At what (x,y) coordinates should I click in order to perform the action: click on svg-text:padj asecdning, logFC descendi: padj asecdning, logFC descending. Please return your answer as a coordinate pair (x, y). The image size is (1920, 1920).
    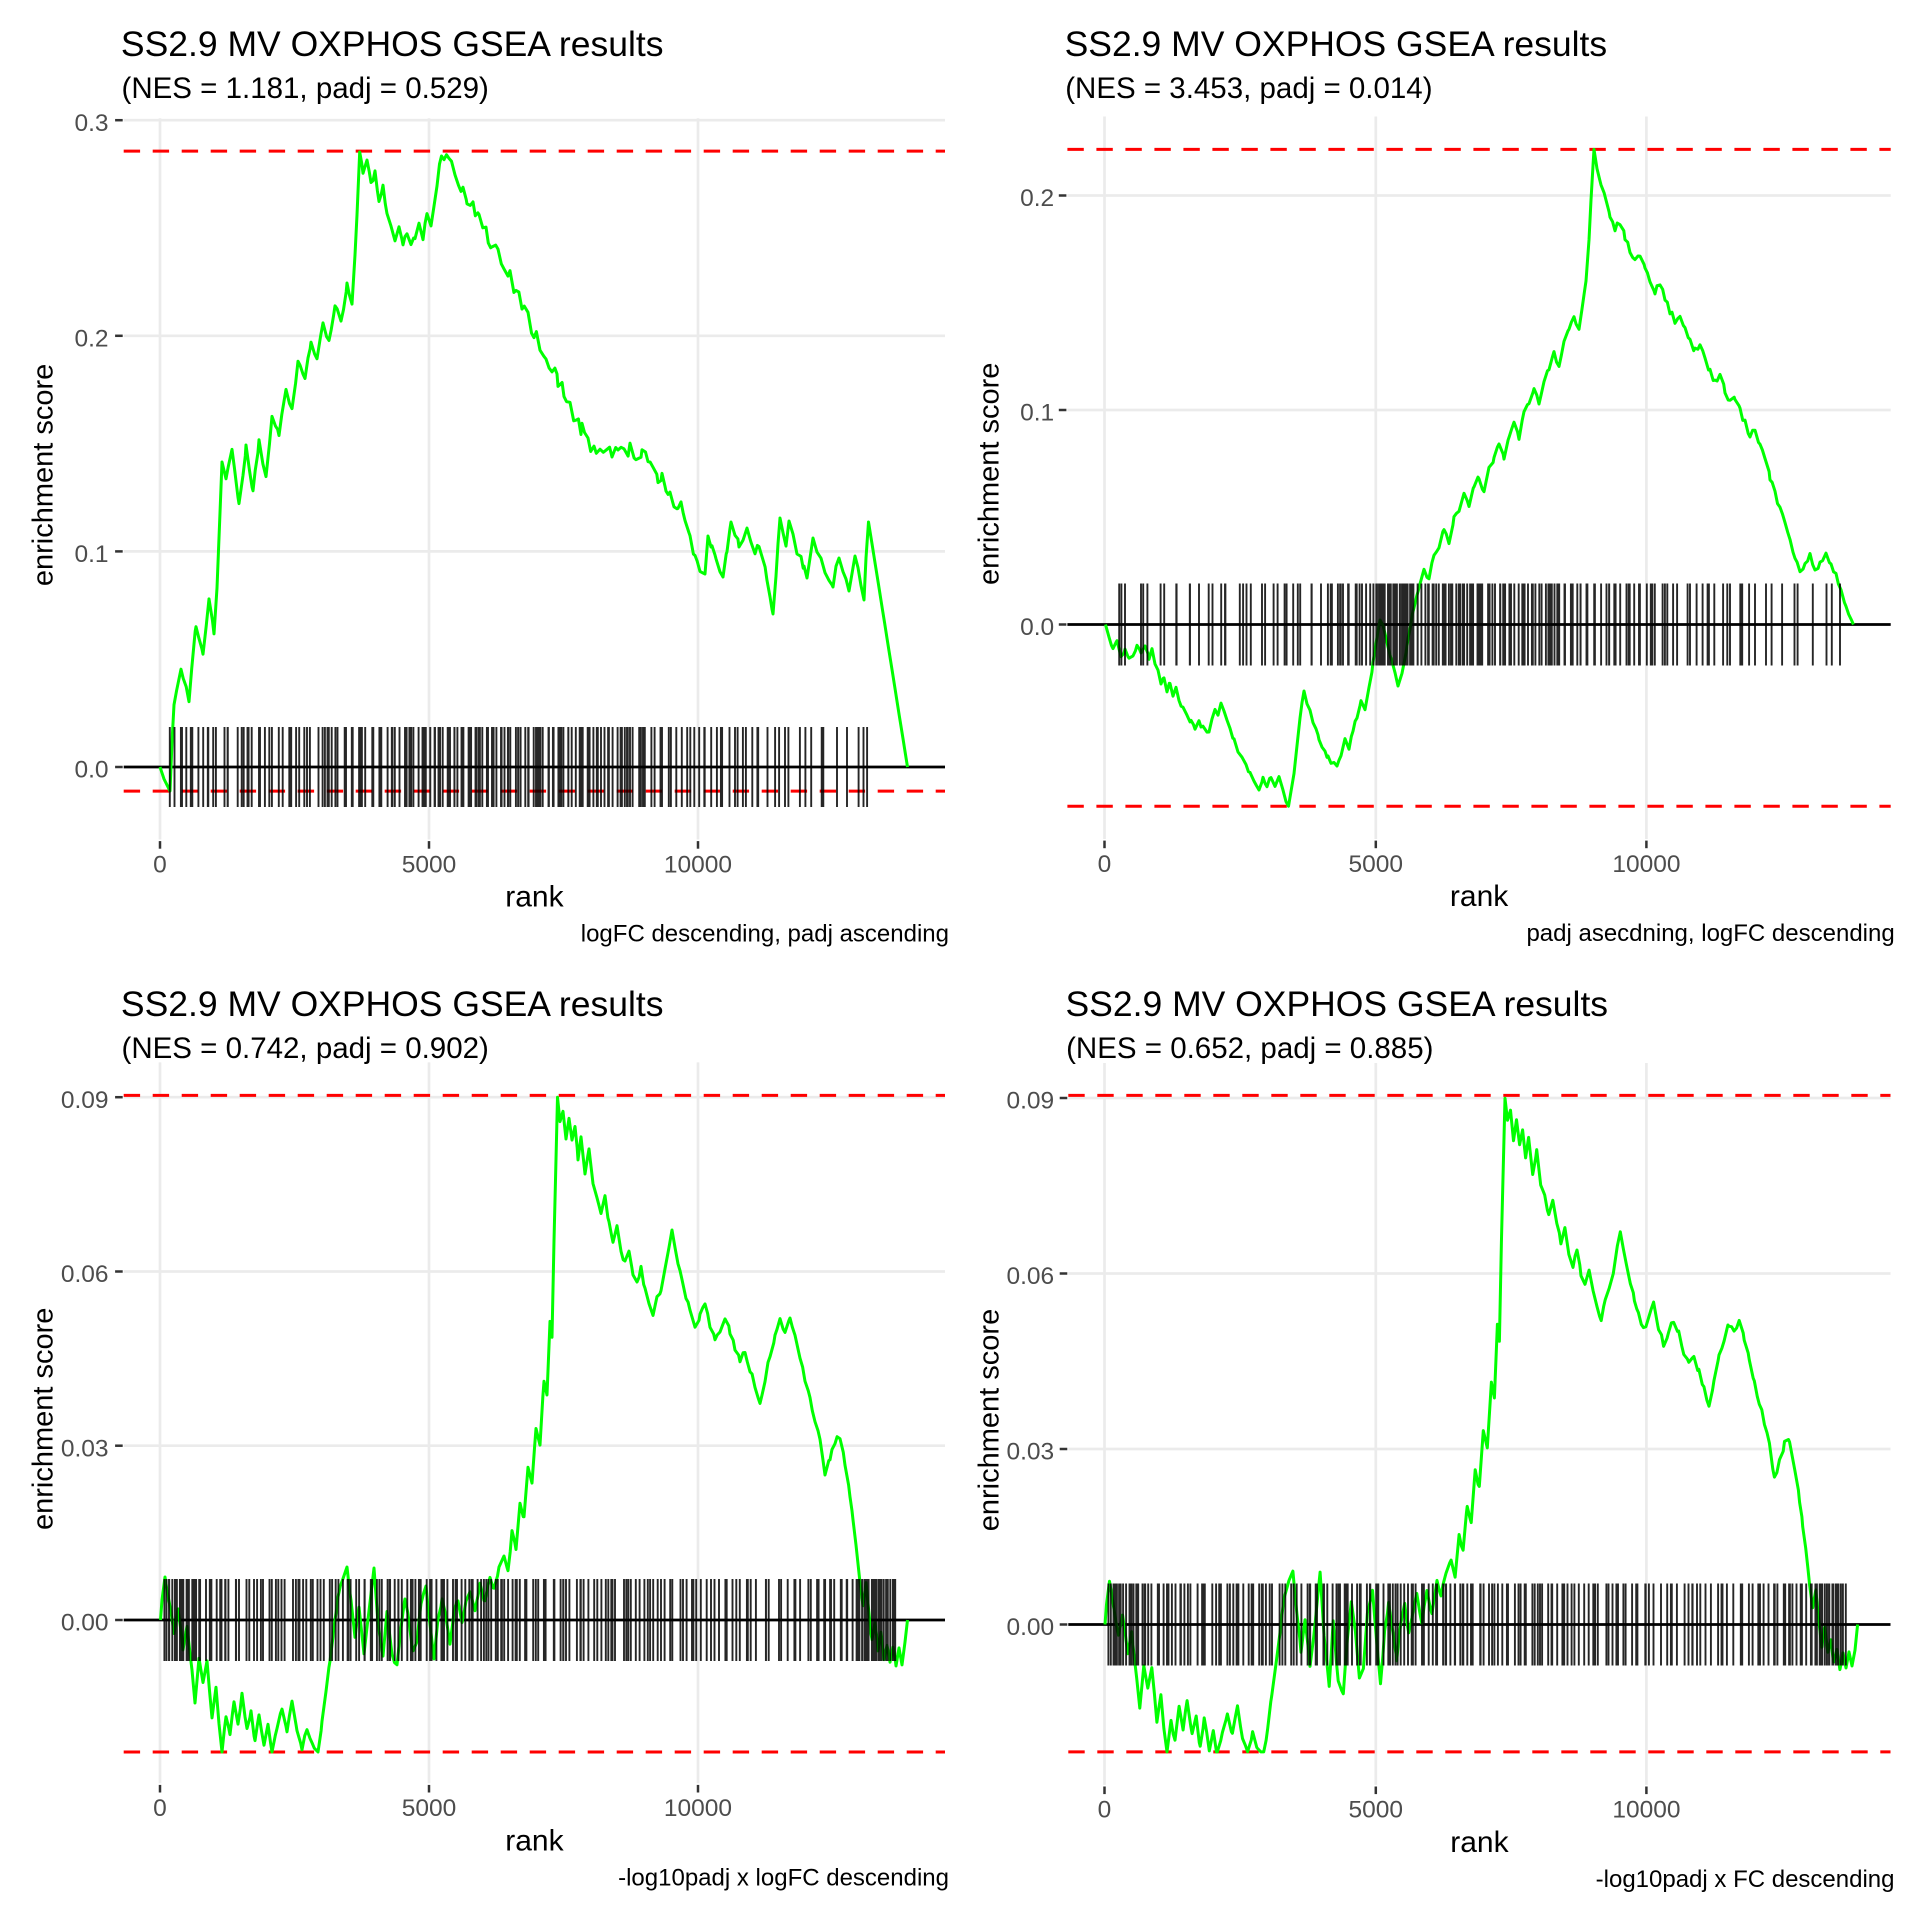
    Looking at the image, I should click on (1710, 933).